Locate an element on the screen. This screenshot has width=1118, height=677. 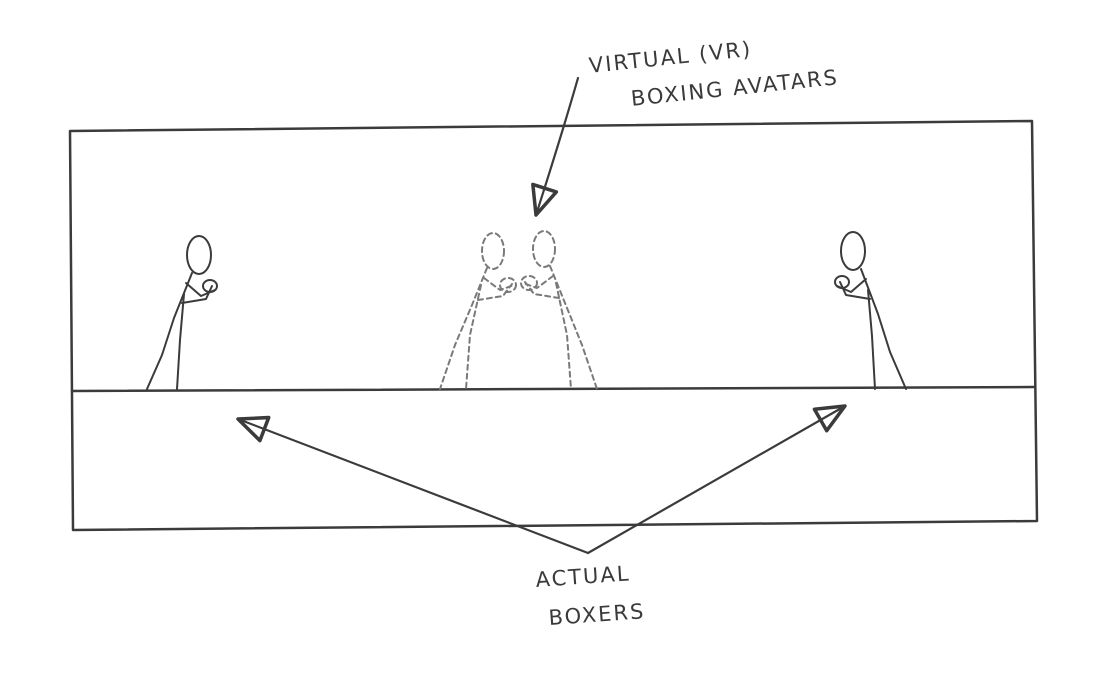
left-avatar-figure is located at coordinates (478, 311).